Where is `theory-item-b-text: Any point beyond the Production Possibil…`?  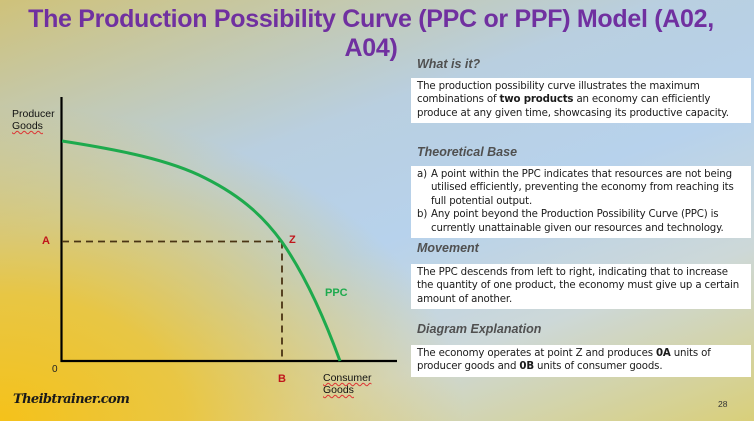
theory-item-b-text: Any point beyond the Production Possibil… is located at coordinates (577, 221).